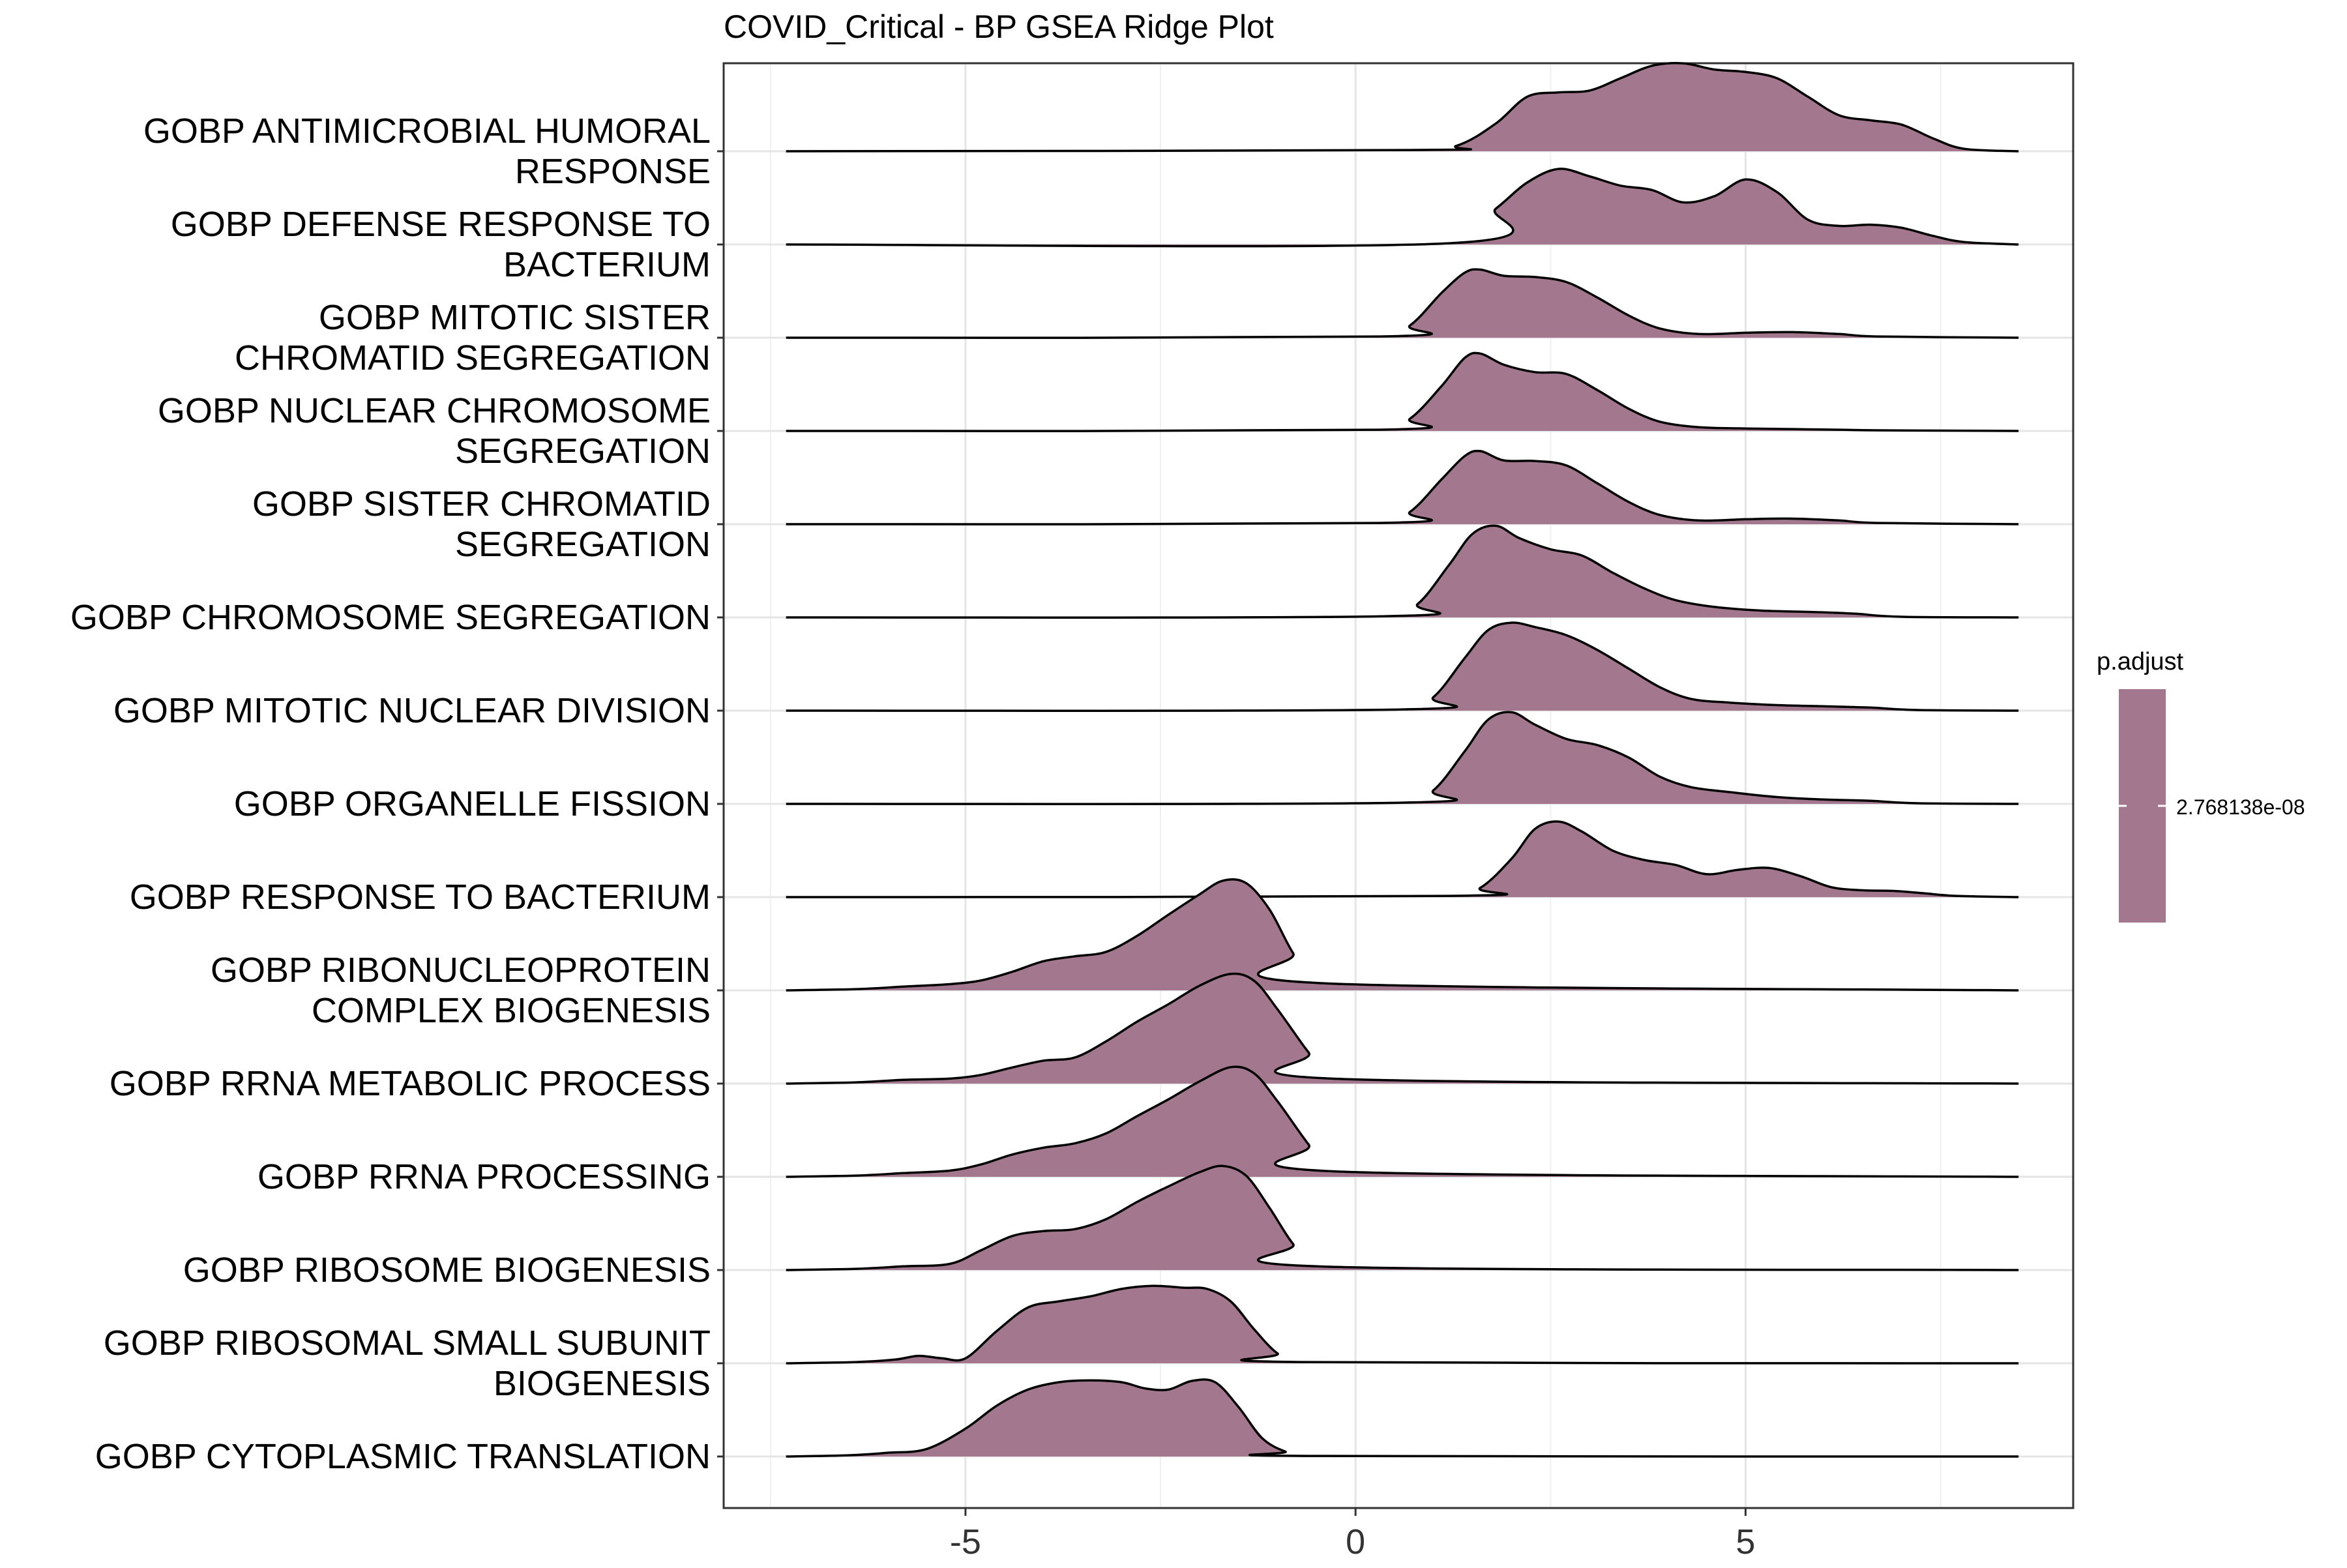 Image resolution: width=2347 pixels, height=1568 pixels. What do you see at coordinates (461, 971) in the screenshot?
I see `y-axis-label: GOBP RIBONUCLEOPROTEIN` at bounding box center [461, 971].